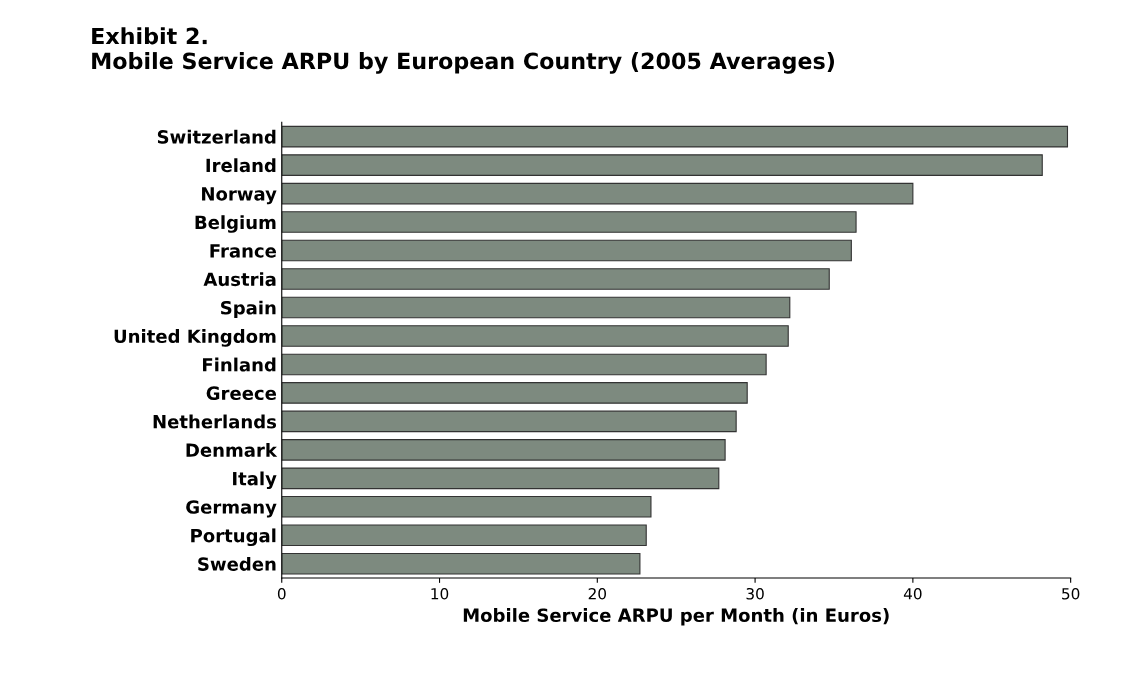  What do you see at coordinates (912, 593) in the screenshot?
I see `x-tick-label: 40` at bounding box center [912, 593].